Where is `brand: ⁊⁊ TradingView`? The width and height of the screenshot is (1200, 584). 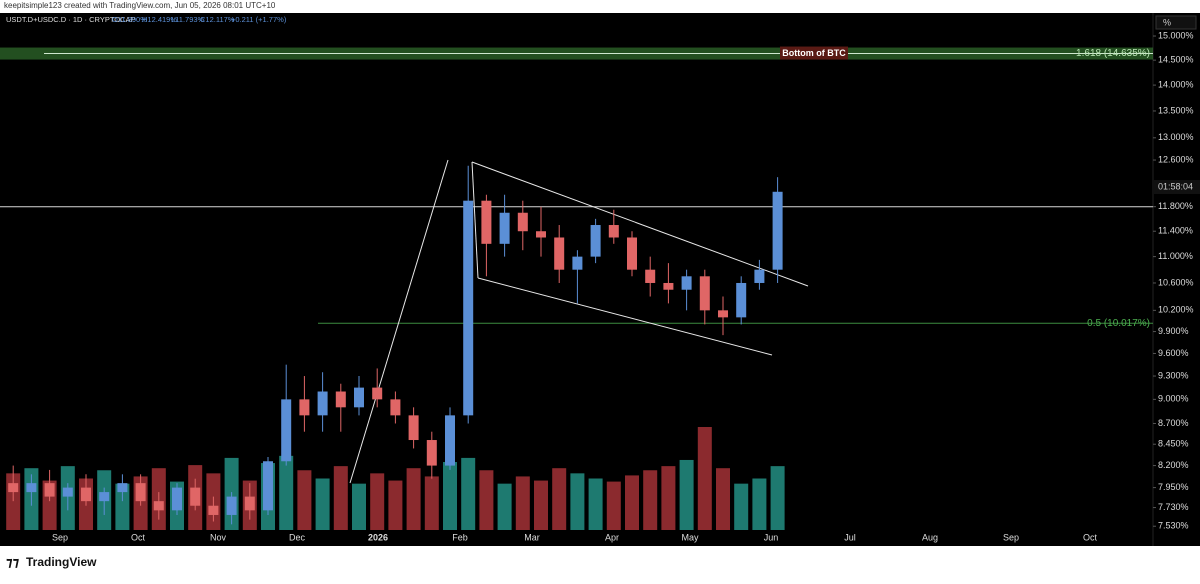
brand: ⁊⁊ TradingView is located at coordinates (51, 561).